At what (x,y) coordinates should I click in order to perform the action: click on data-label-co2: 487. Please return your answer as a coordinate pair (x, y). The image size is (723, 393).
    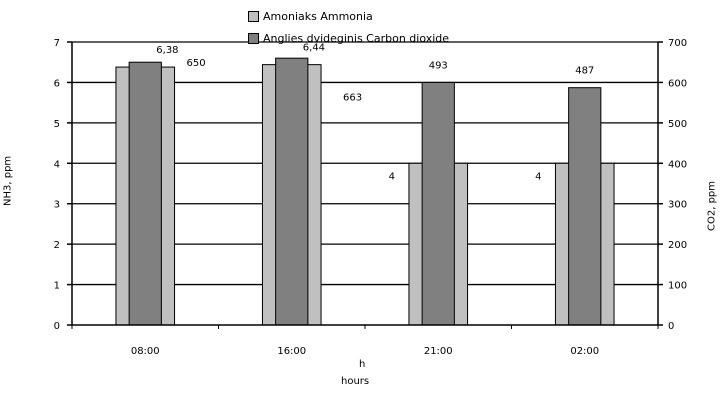
    Looking at the image, I should click on (584, 71).